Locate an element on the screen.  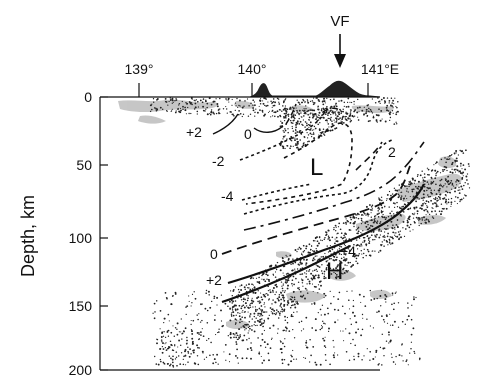
y-axis-title: Depth, km is located at coordinates (28, 236).